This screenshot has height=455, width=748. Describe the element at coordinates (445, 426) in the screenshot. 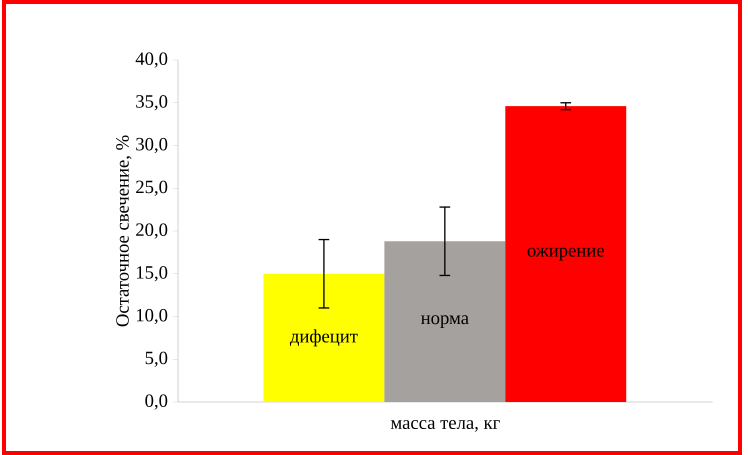

I see `x-axis-title: масса тела, кг` at that location.